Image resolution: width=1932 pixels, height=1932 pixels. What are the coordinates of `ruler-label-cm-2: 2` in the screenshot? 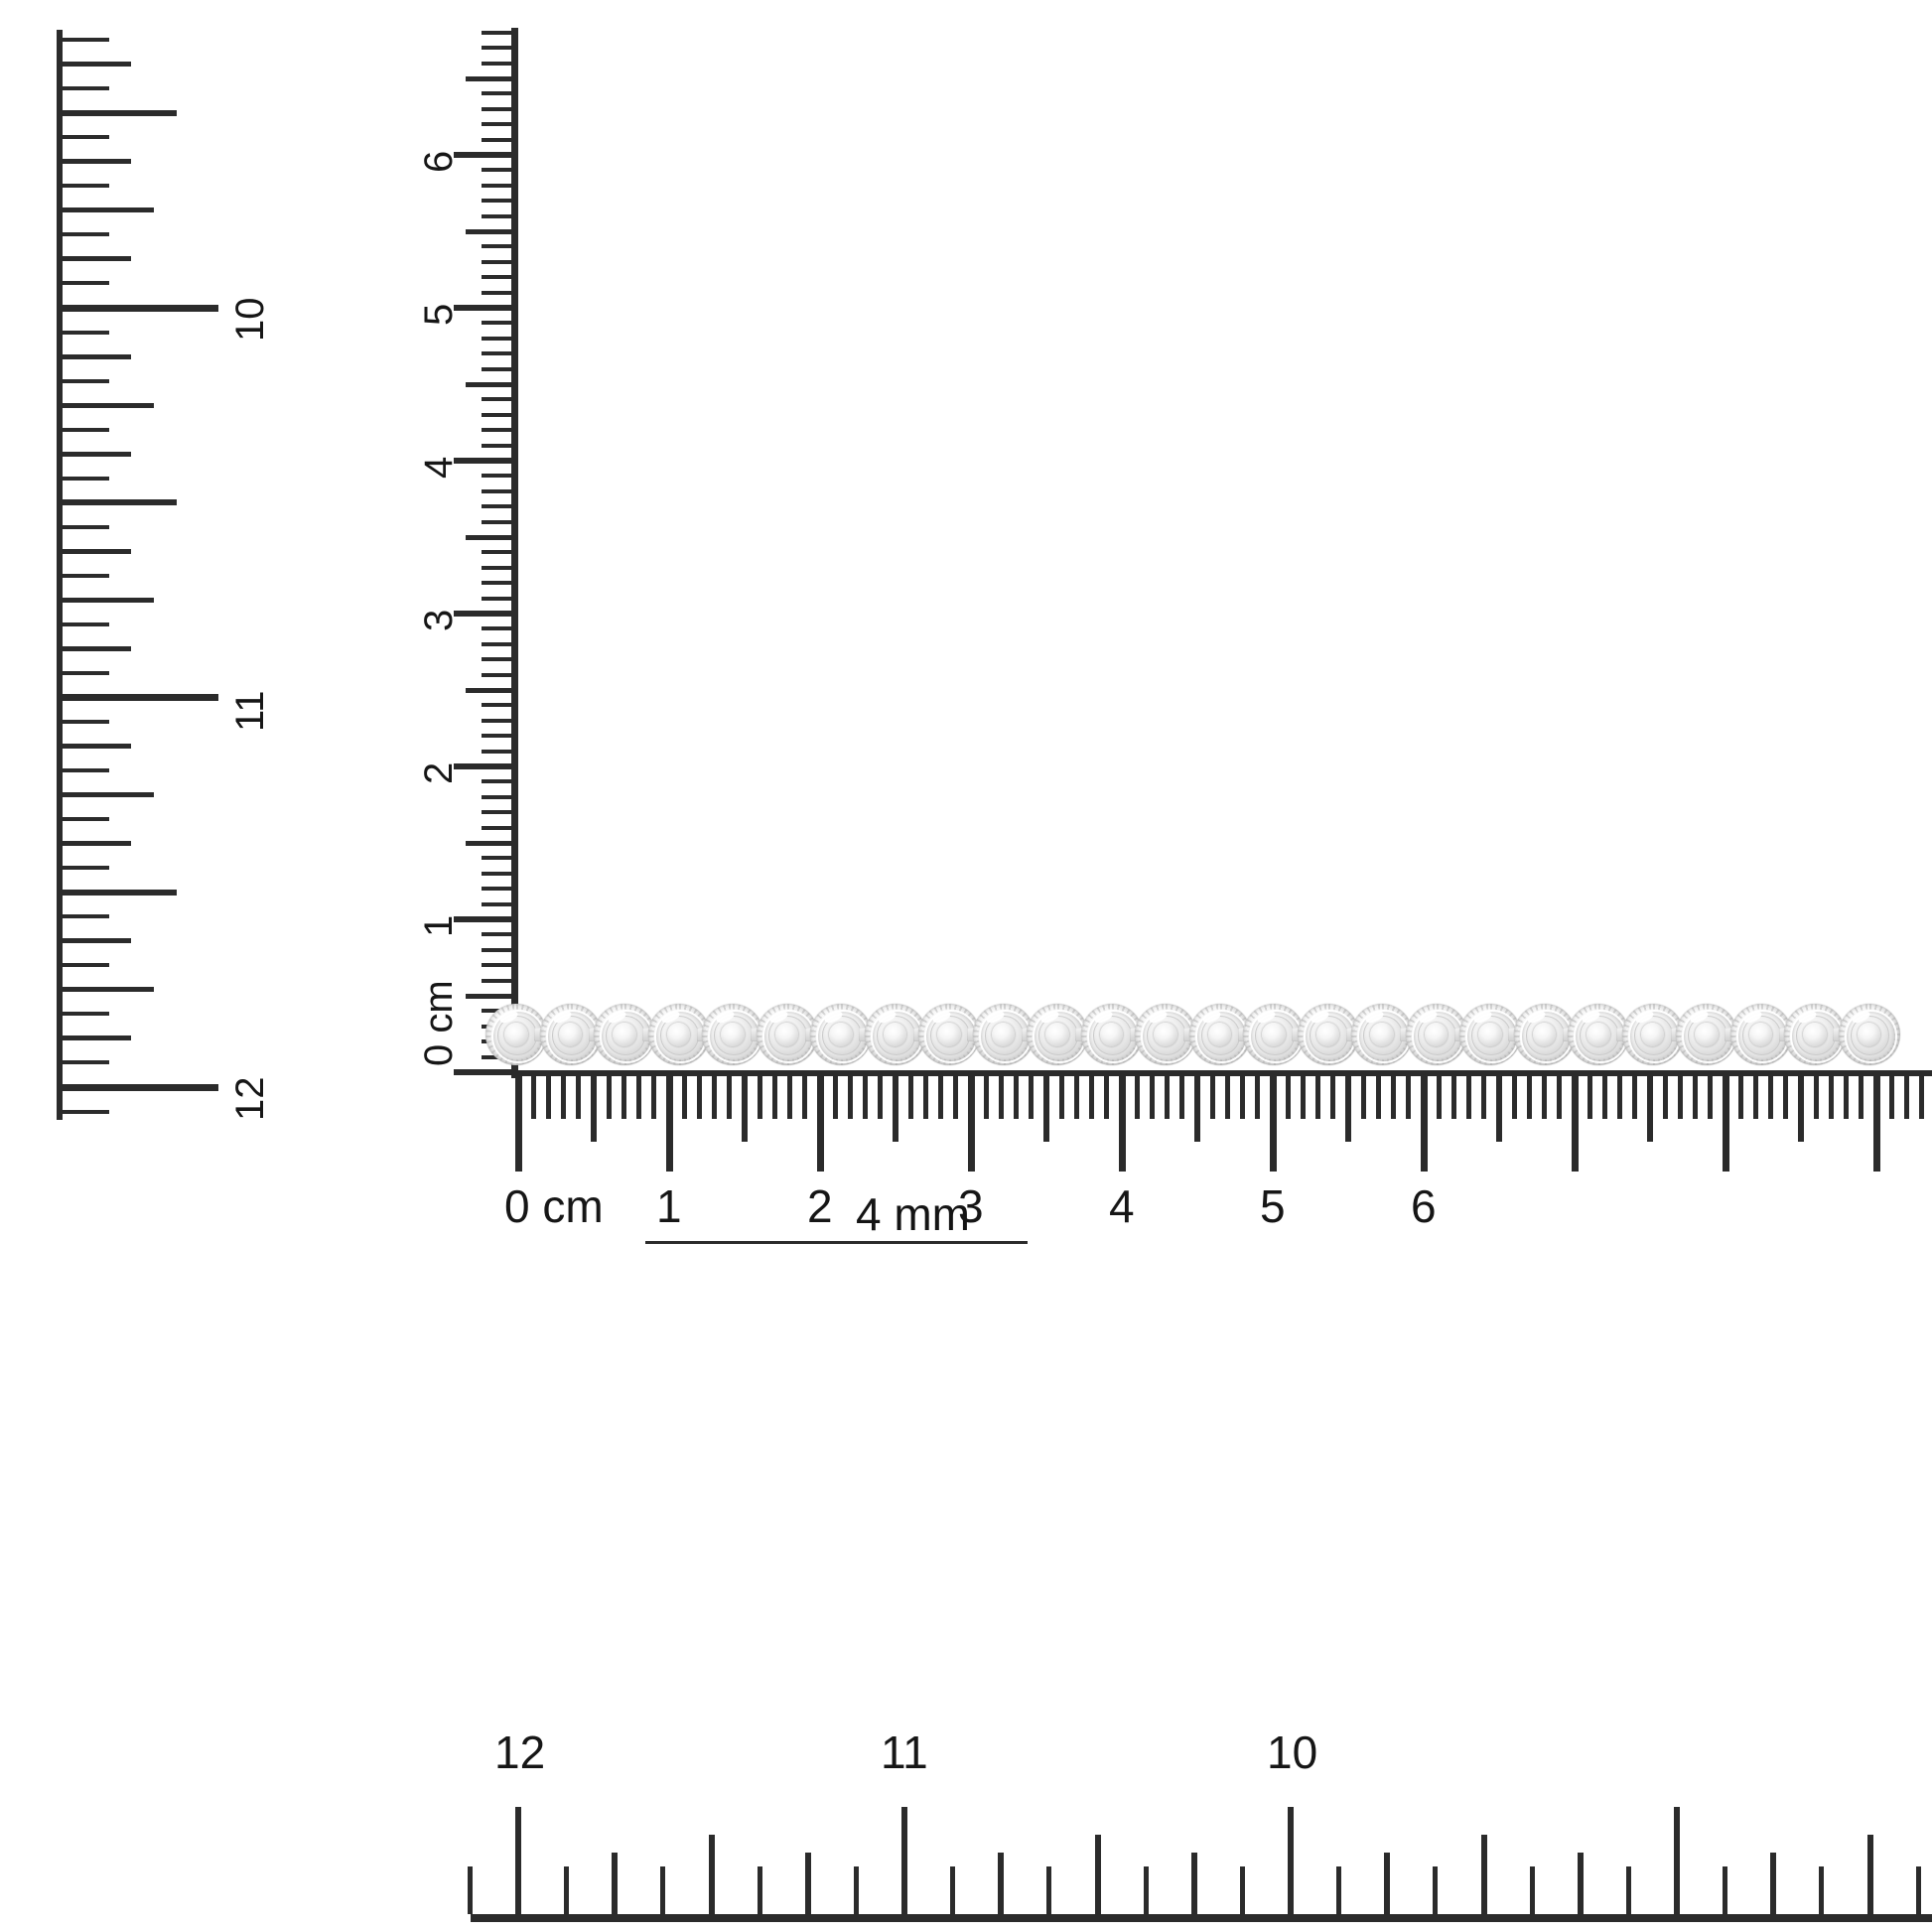 It's located at (439, 772).